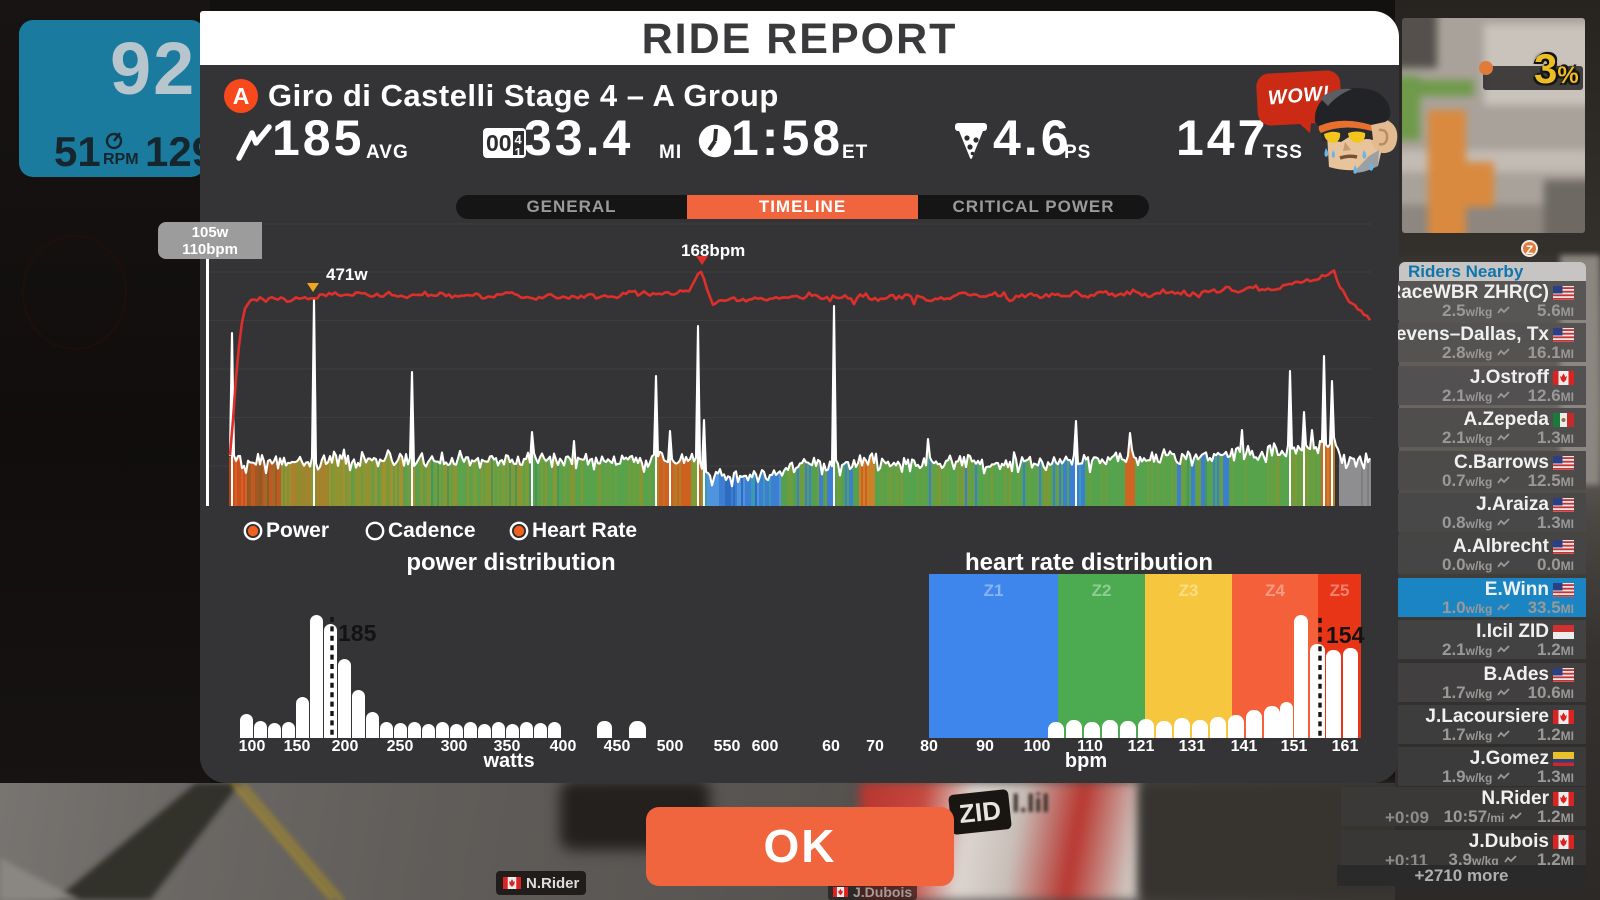  I want to click on svg-text: 1, so click(518, 152).